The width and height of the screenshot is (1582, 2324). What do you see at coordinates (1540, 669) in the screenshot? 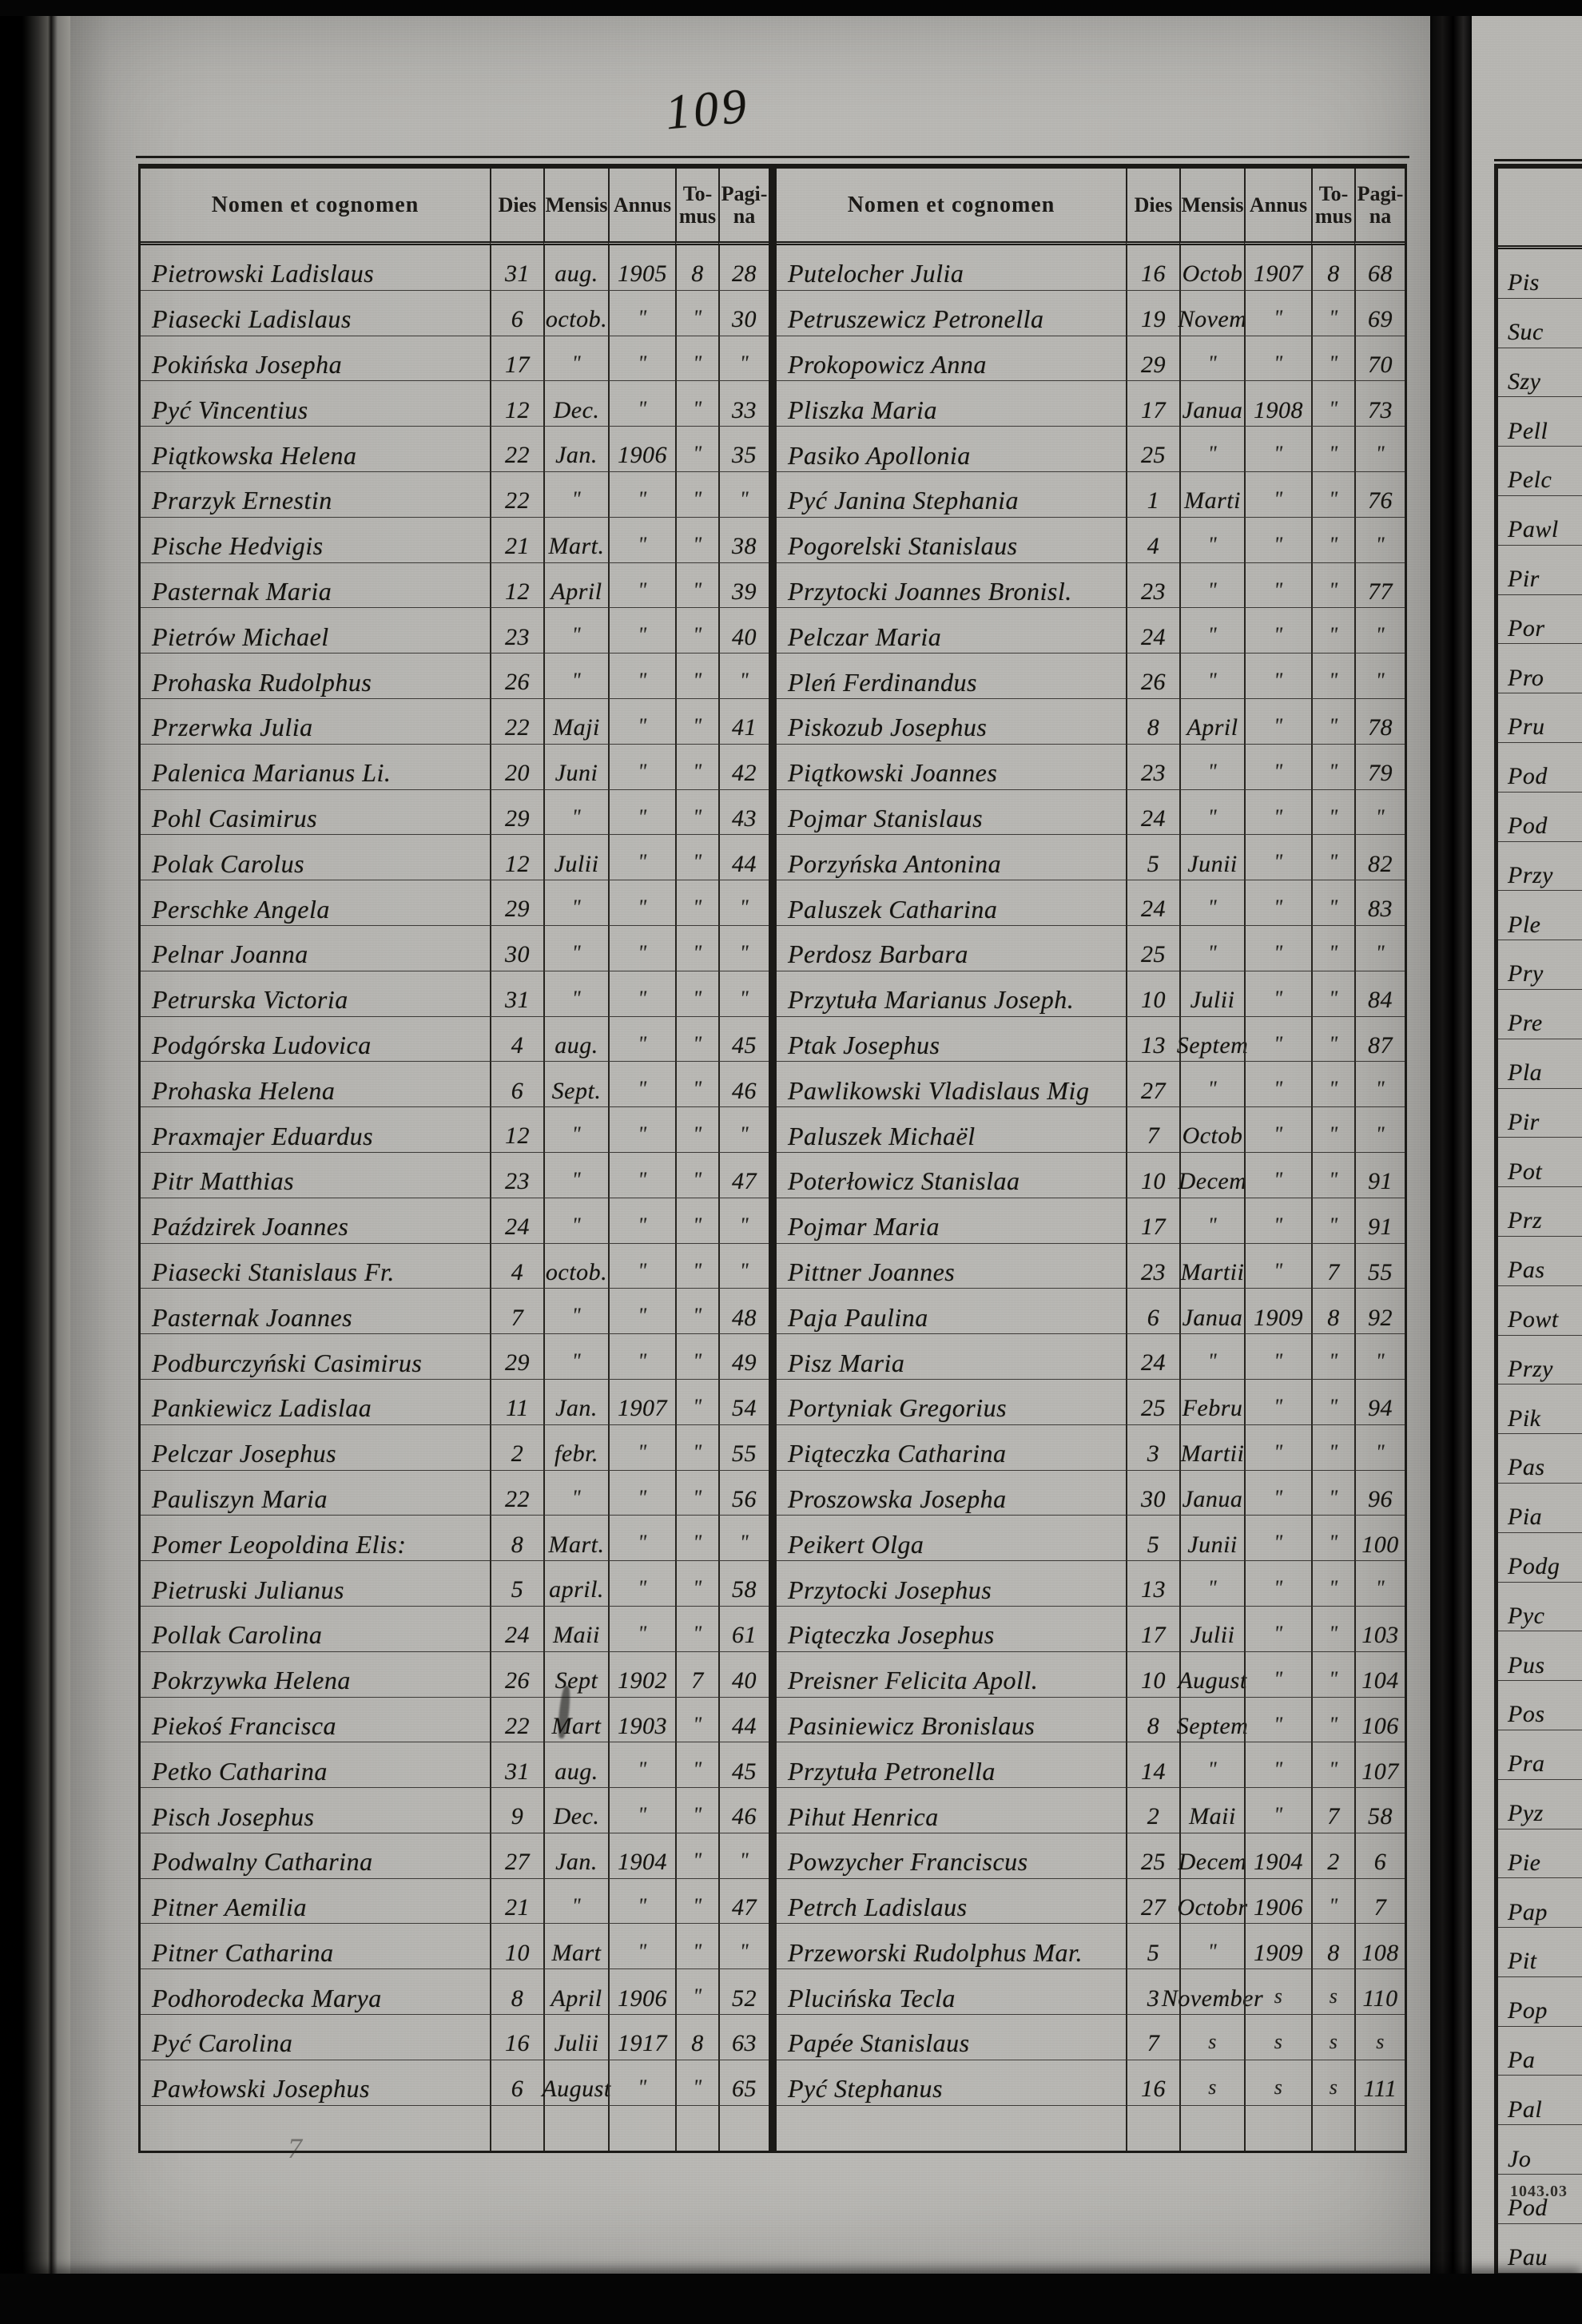
I see `next-page-row: Pro` at bounding box center [1540, 669].